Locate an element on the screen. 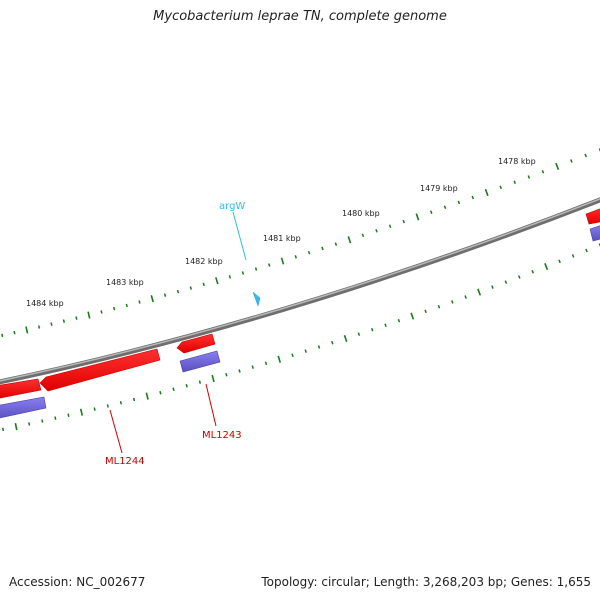 Image resolution: width=600 pixels, height=600 pixels. tick-label-1484: 1484 kbp is located at coordinates (45, 303).